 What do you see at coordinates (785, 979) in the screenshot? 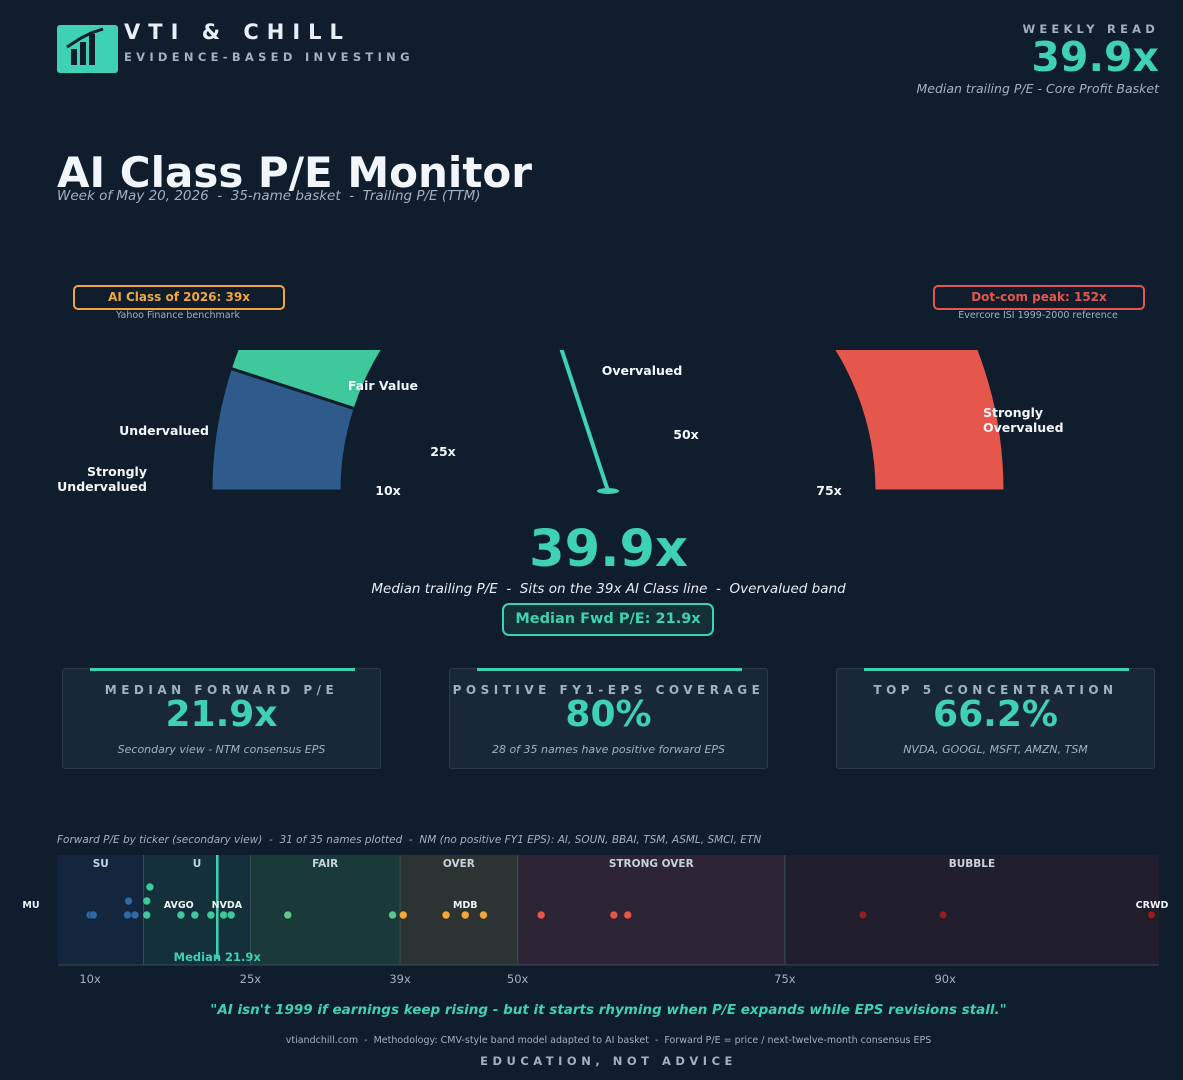
I see `strip-tick-label: 75x` at bounding box center [785, 979].